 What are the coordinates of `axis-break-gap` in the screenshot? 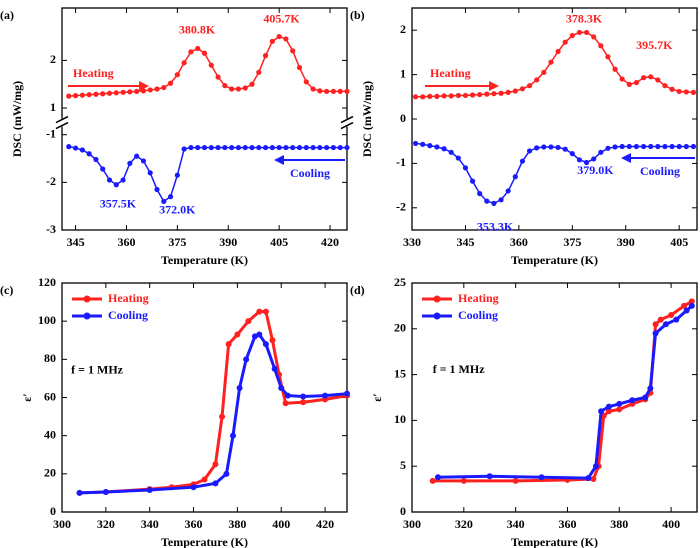 It's located at (62, 122).